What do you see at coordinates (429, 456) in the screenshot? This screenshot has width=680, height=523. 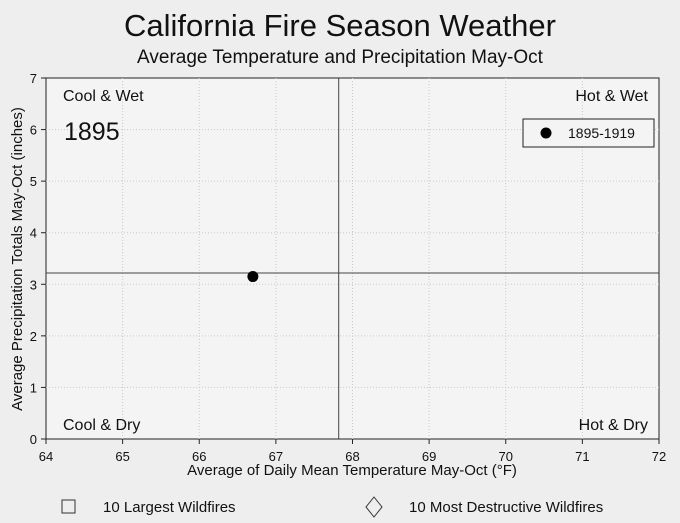 I see `x-tick-label: 69` at bounding box center [429, 456].